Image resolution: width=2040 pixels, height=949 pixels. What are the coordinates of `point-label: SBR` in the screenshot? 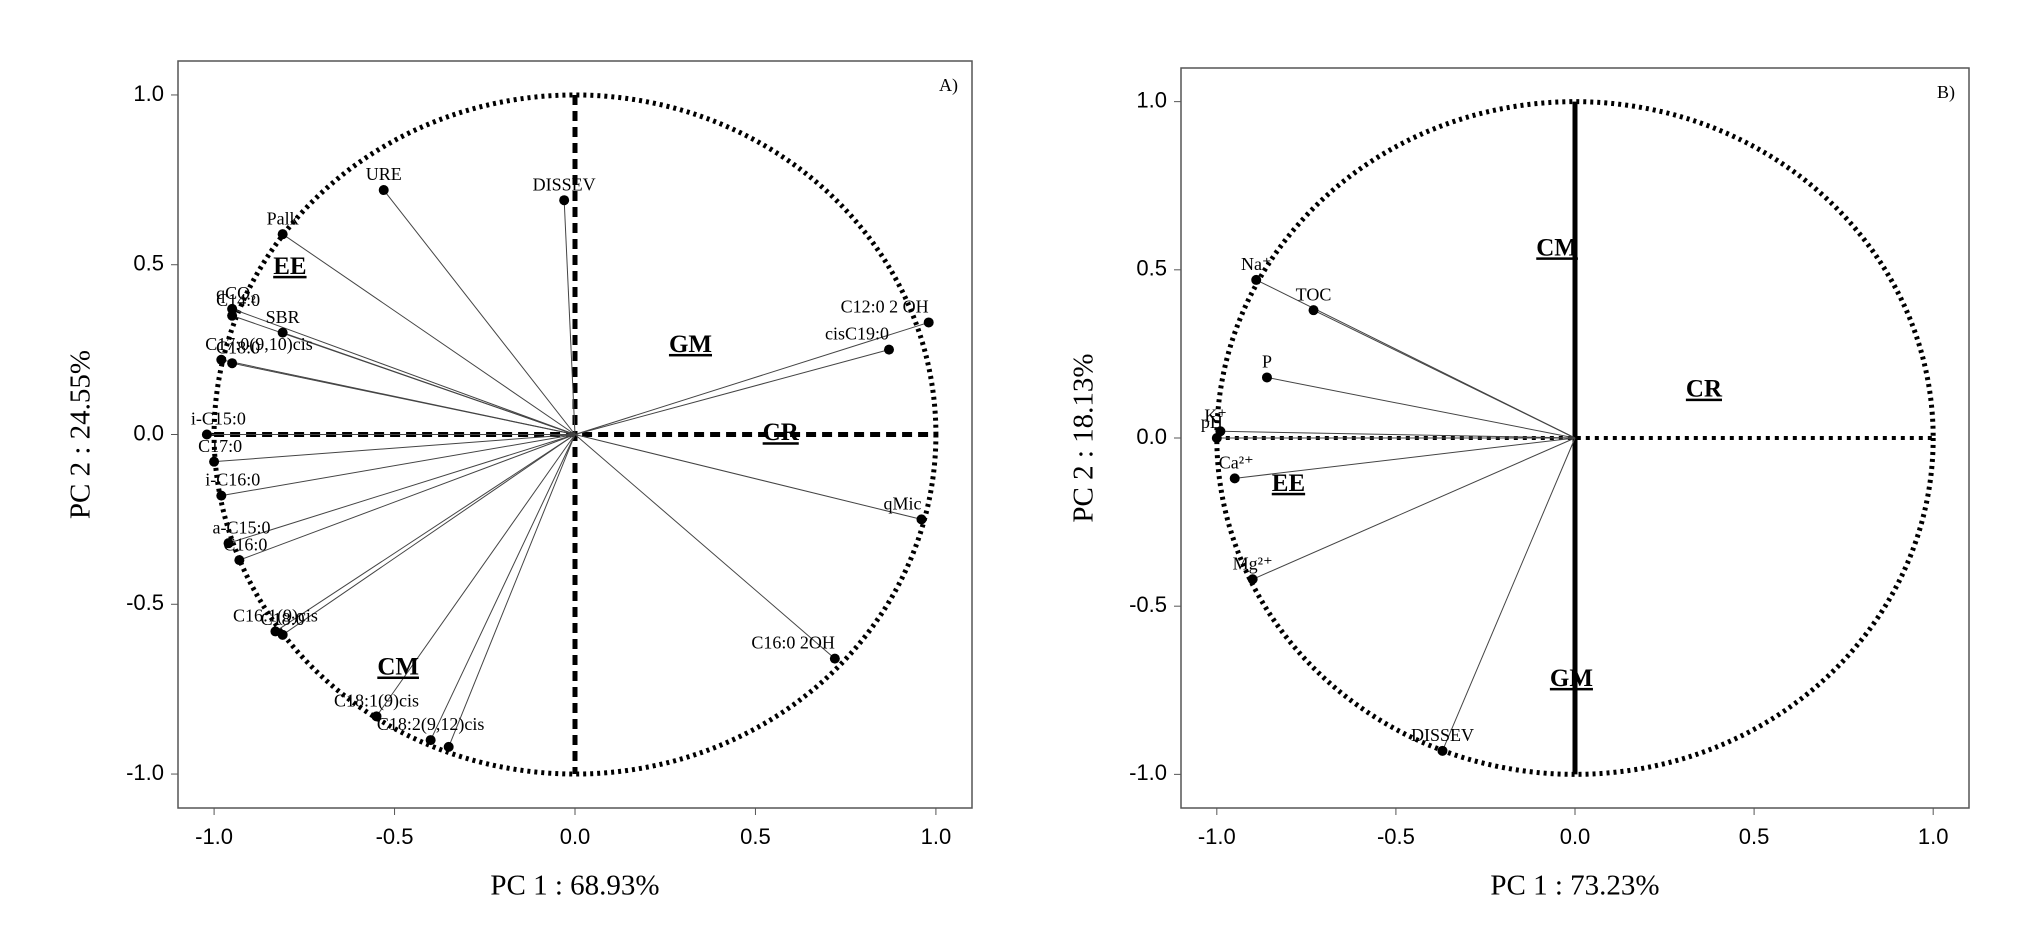 It's located at (283, 317).